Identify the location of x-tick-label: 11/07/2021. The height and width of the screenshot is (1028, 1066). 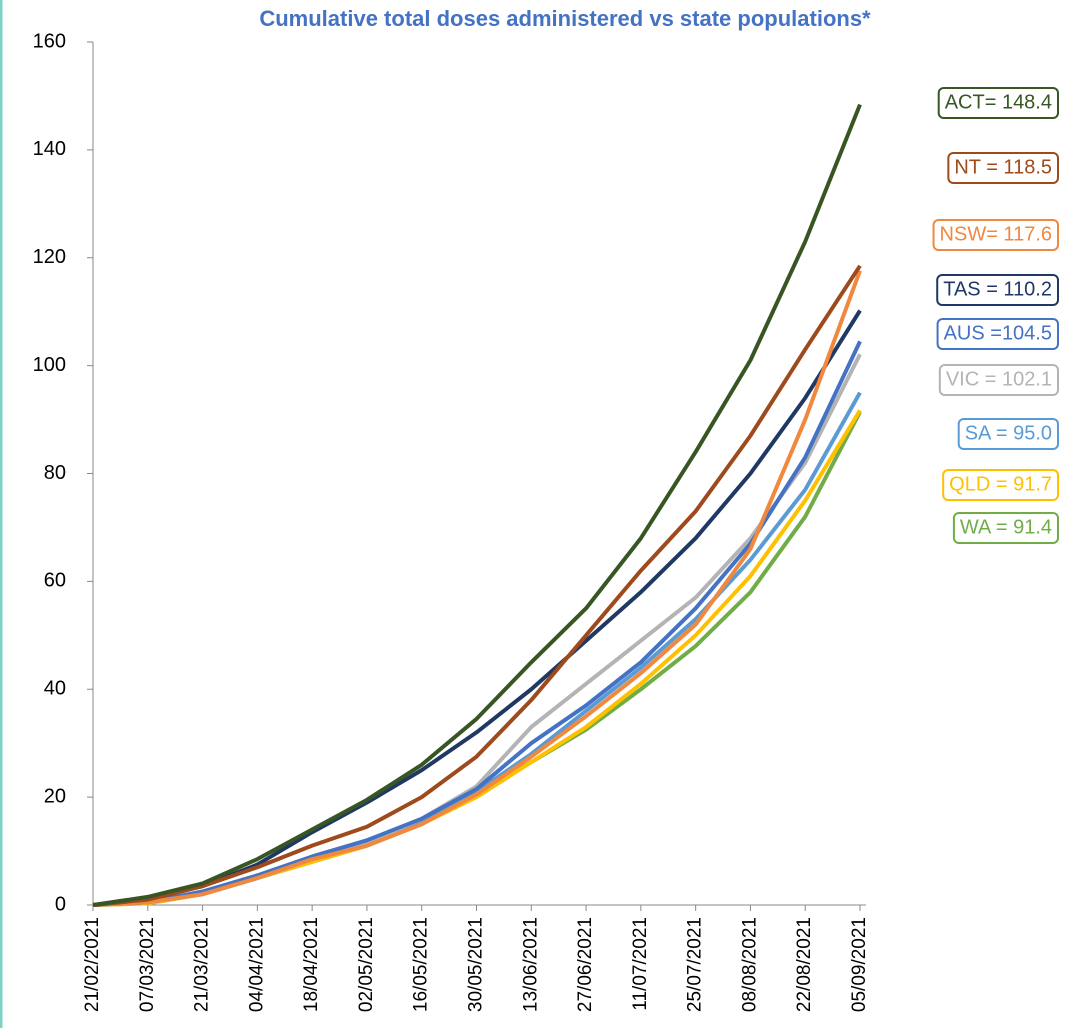
(640, 964).